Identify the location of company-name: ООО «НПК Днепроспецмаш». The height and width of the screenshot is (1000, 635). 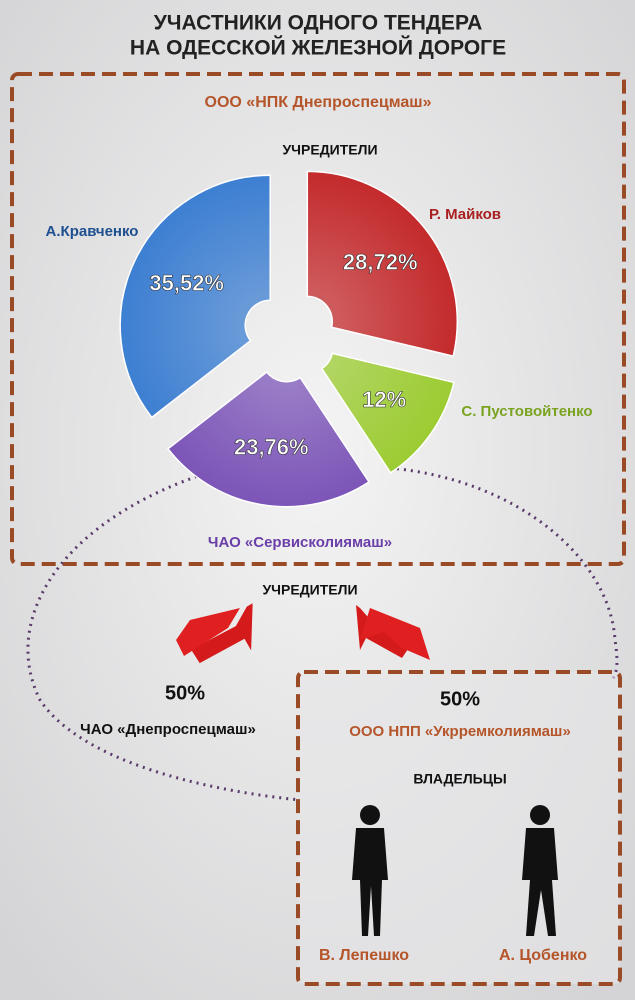
(318, 102).